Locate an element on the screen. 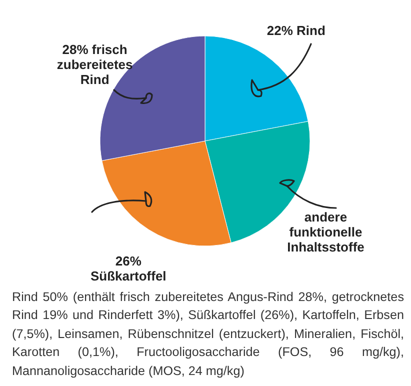 The width and height of the screenshot is (411, 386). slice-label: andere funktionelle Inhaltsstoffe is located at coordinates (325, 232).